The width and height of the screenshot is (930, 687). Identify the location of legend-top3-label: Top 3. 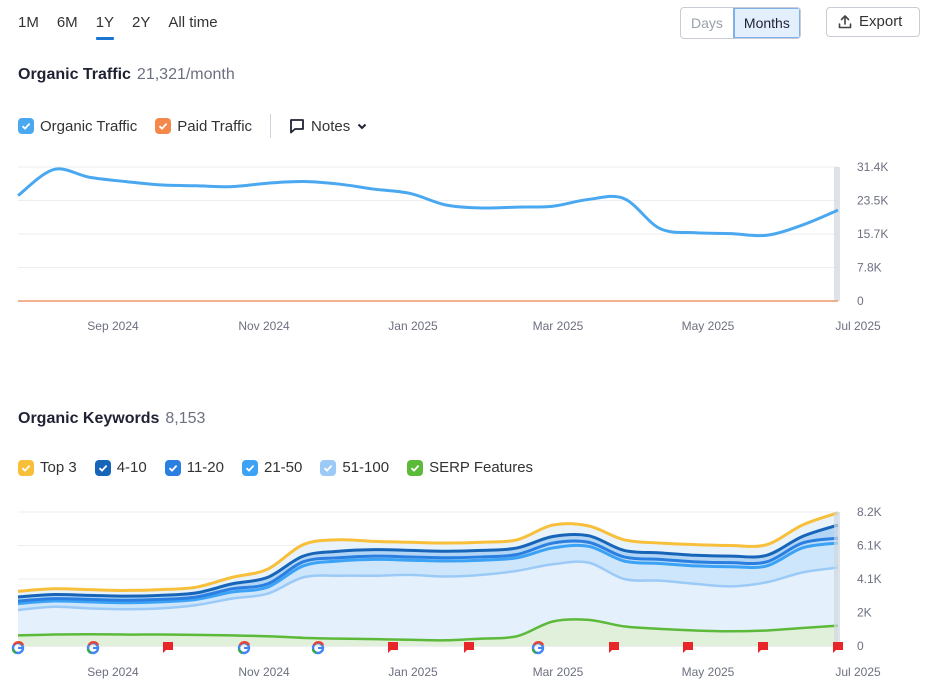
(58, 467).